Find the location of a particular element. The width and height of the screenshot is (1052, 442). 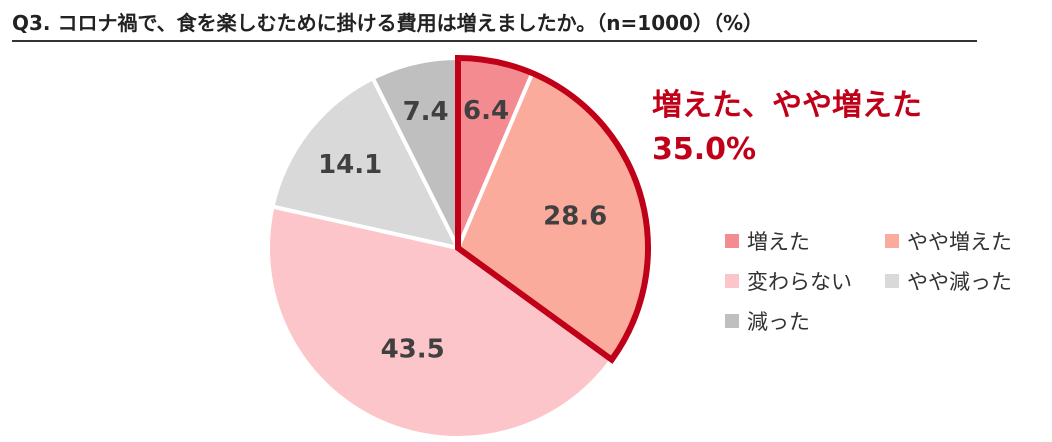

callout-value: 35.0% is located at coordinates (704, 149).